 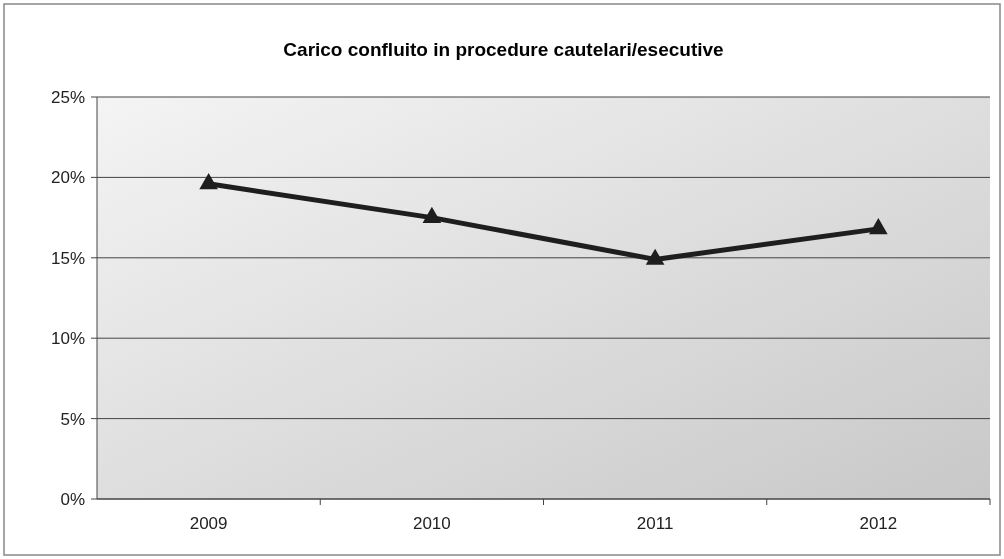 What do you see at coordinates (208, 523) in the screenshot?
I see `x-tick-label: 2009` at bounding box center [208, 523].